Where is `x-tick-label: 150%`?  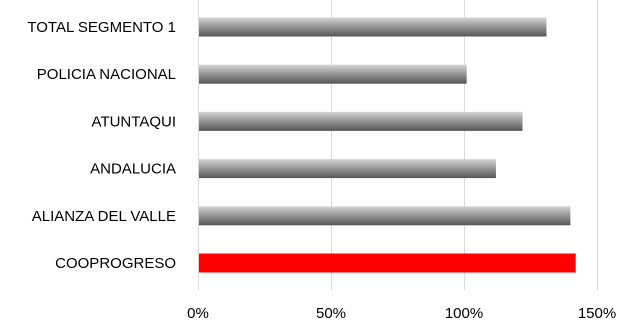 x-tick-label: 150% is located at coordinates (597, 313).